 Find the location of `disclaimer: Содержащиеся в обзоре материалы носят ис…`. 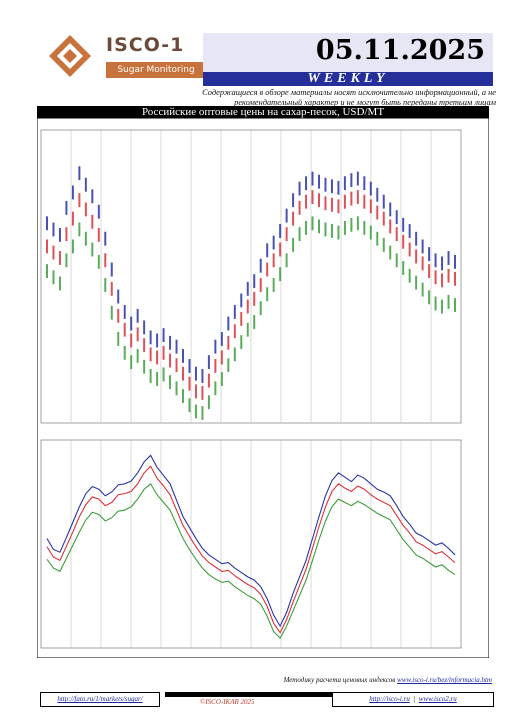

disclaimer: Содержащиеся в обзоре материалы носят ис… is located at coordinates (349, 97).